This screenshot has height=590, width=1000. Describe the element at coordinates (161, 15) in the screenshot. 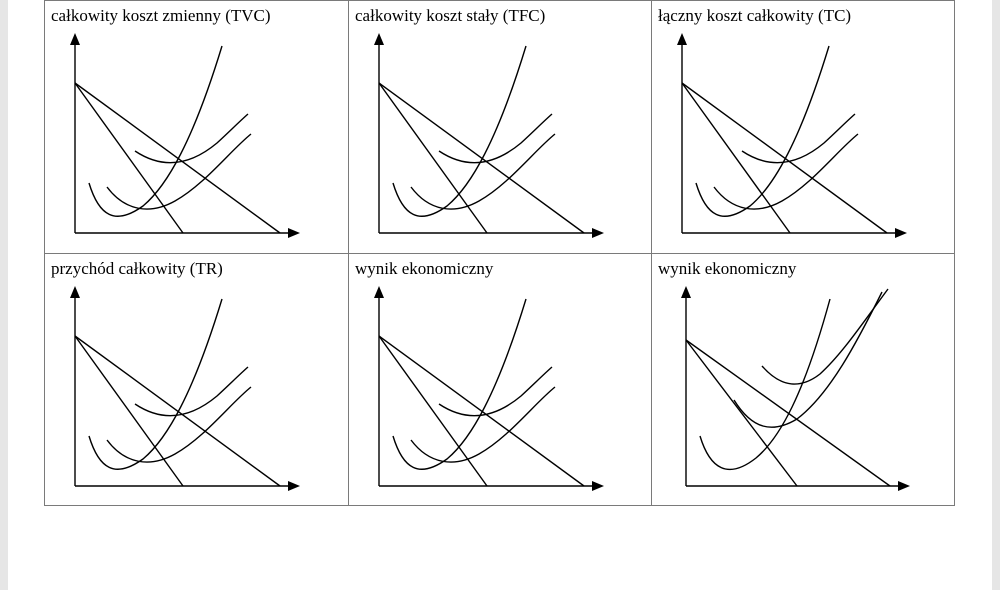

I see `panel-title: całkowity koszt zmienny (TVC)` at that location.